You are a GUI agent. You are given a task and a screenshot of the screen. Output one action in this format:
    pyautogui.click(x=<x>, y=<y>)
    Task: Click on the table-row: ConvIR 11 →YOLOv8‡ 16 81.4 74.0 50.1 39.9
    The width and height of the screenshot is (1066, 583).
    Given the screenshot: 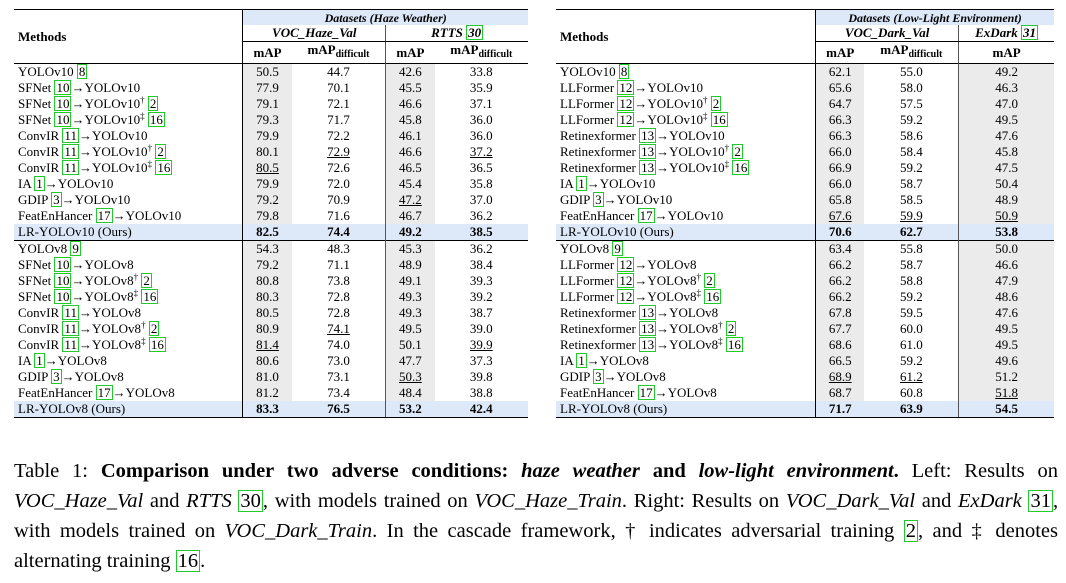 What is the action you would take?
    pyautogui.click(x=271, y=345)
    